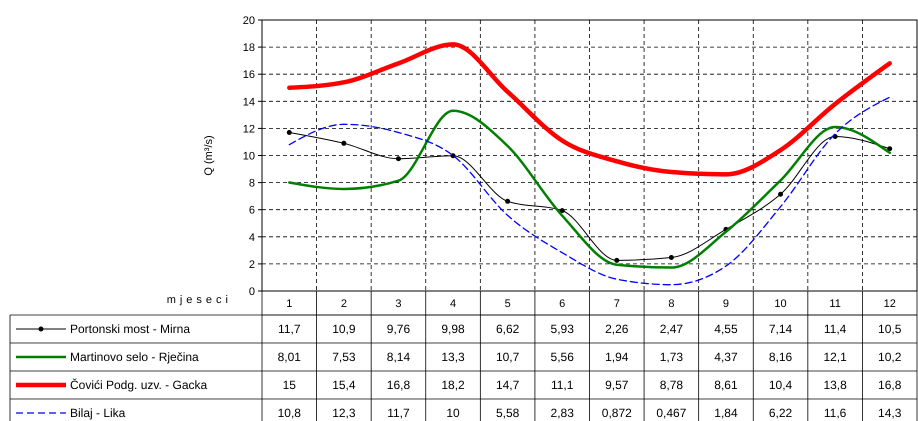 The width and height of the screenshot is (918, 421). What do you see at coordinates (453, 413) in the screenshot?
I see `data-label: 10` at bounding box center [453, 413].